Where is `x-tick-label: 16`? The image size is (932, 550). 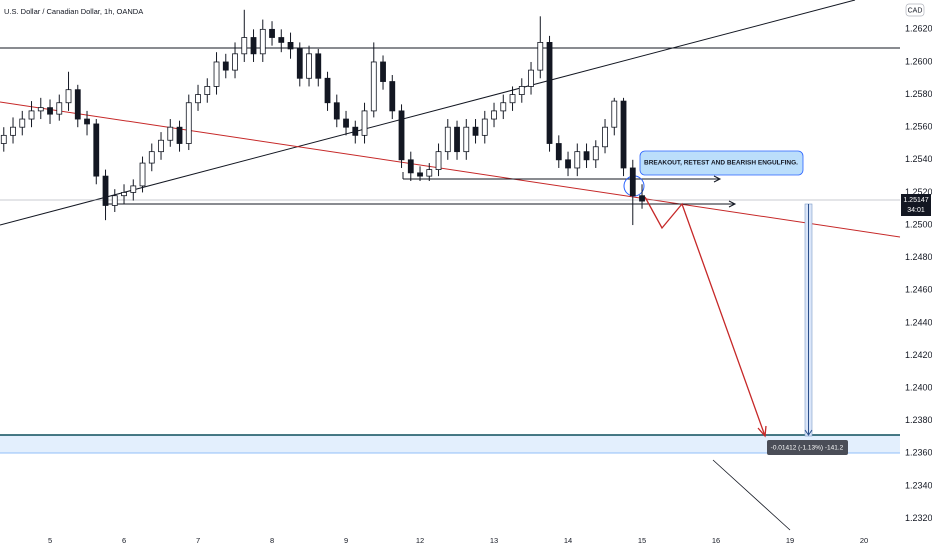 x-tick-label: 16 is located at coordinates (716, 540).